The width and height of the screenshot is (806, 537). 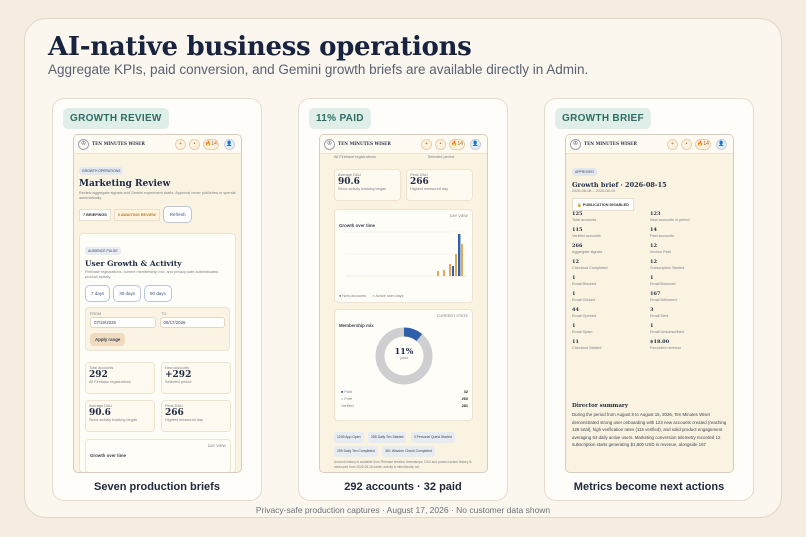 I want to click on apply-range-button: Apply range, so click(x=108, y=339).